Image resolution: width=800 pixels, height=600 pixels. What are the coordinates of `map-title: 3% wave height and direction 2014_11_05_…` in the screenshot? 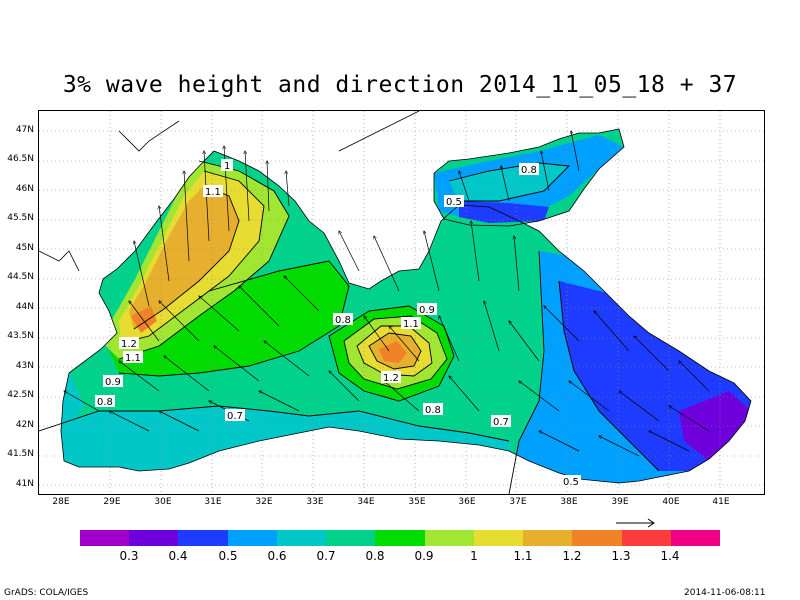 It's located at (400, 85).